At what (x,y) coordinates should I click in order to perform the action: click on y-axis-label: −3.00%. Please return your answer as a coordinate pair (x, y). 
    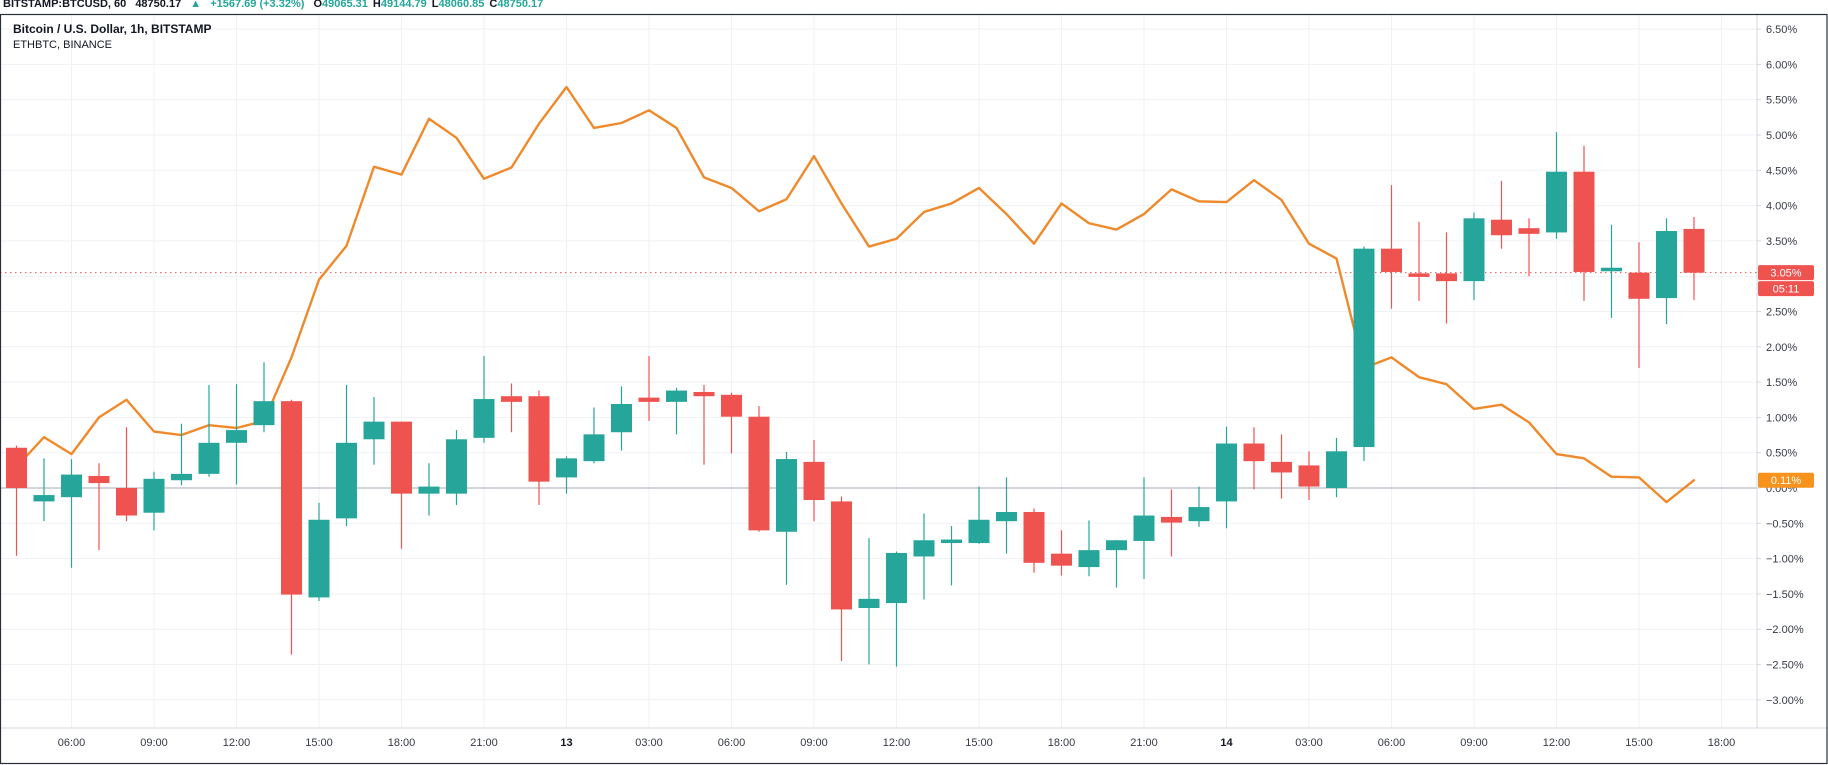
    Looking at the image, I should click on (1785, 701).